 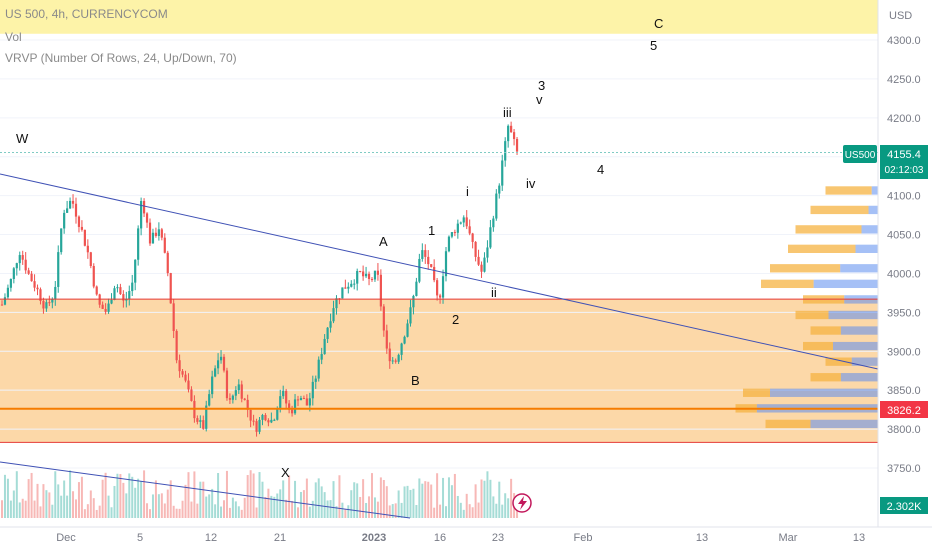 What do you see at coordinates (900, 16) in the screenshot?
I see `currency-label: USD` at bounding box center [900, 16].